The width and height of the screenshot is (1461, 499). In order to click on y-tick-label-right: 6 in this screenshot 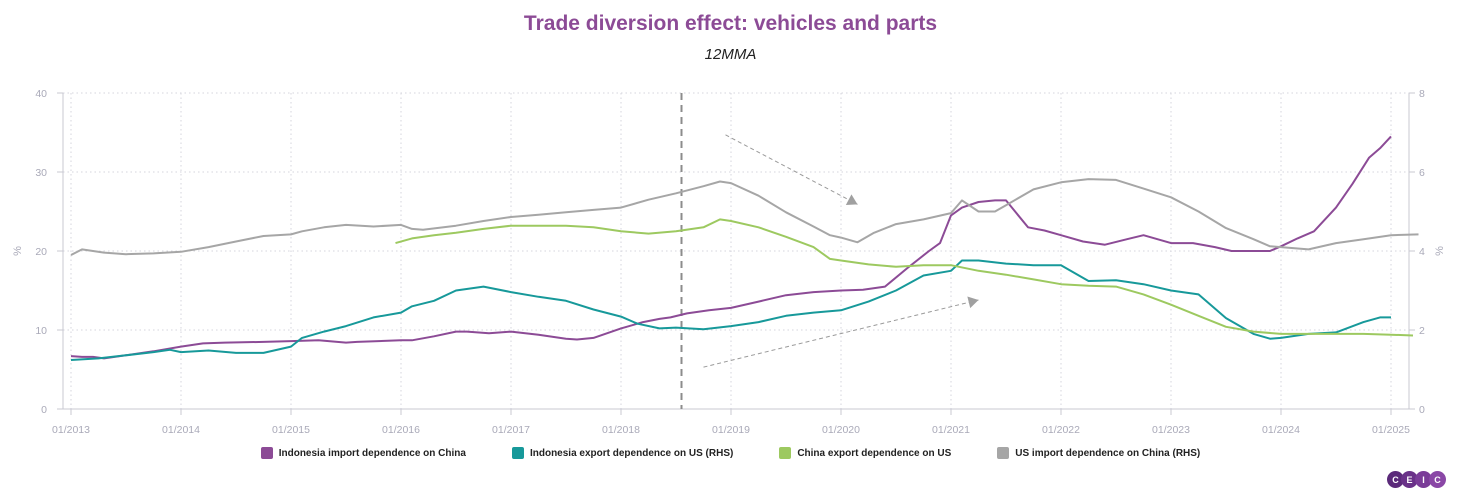, I will do `click(1422, 173)`.